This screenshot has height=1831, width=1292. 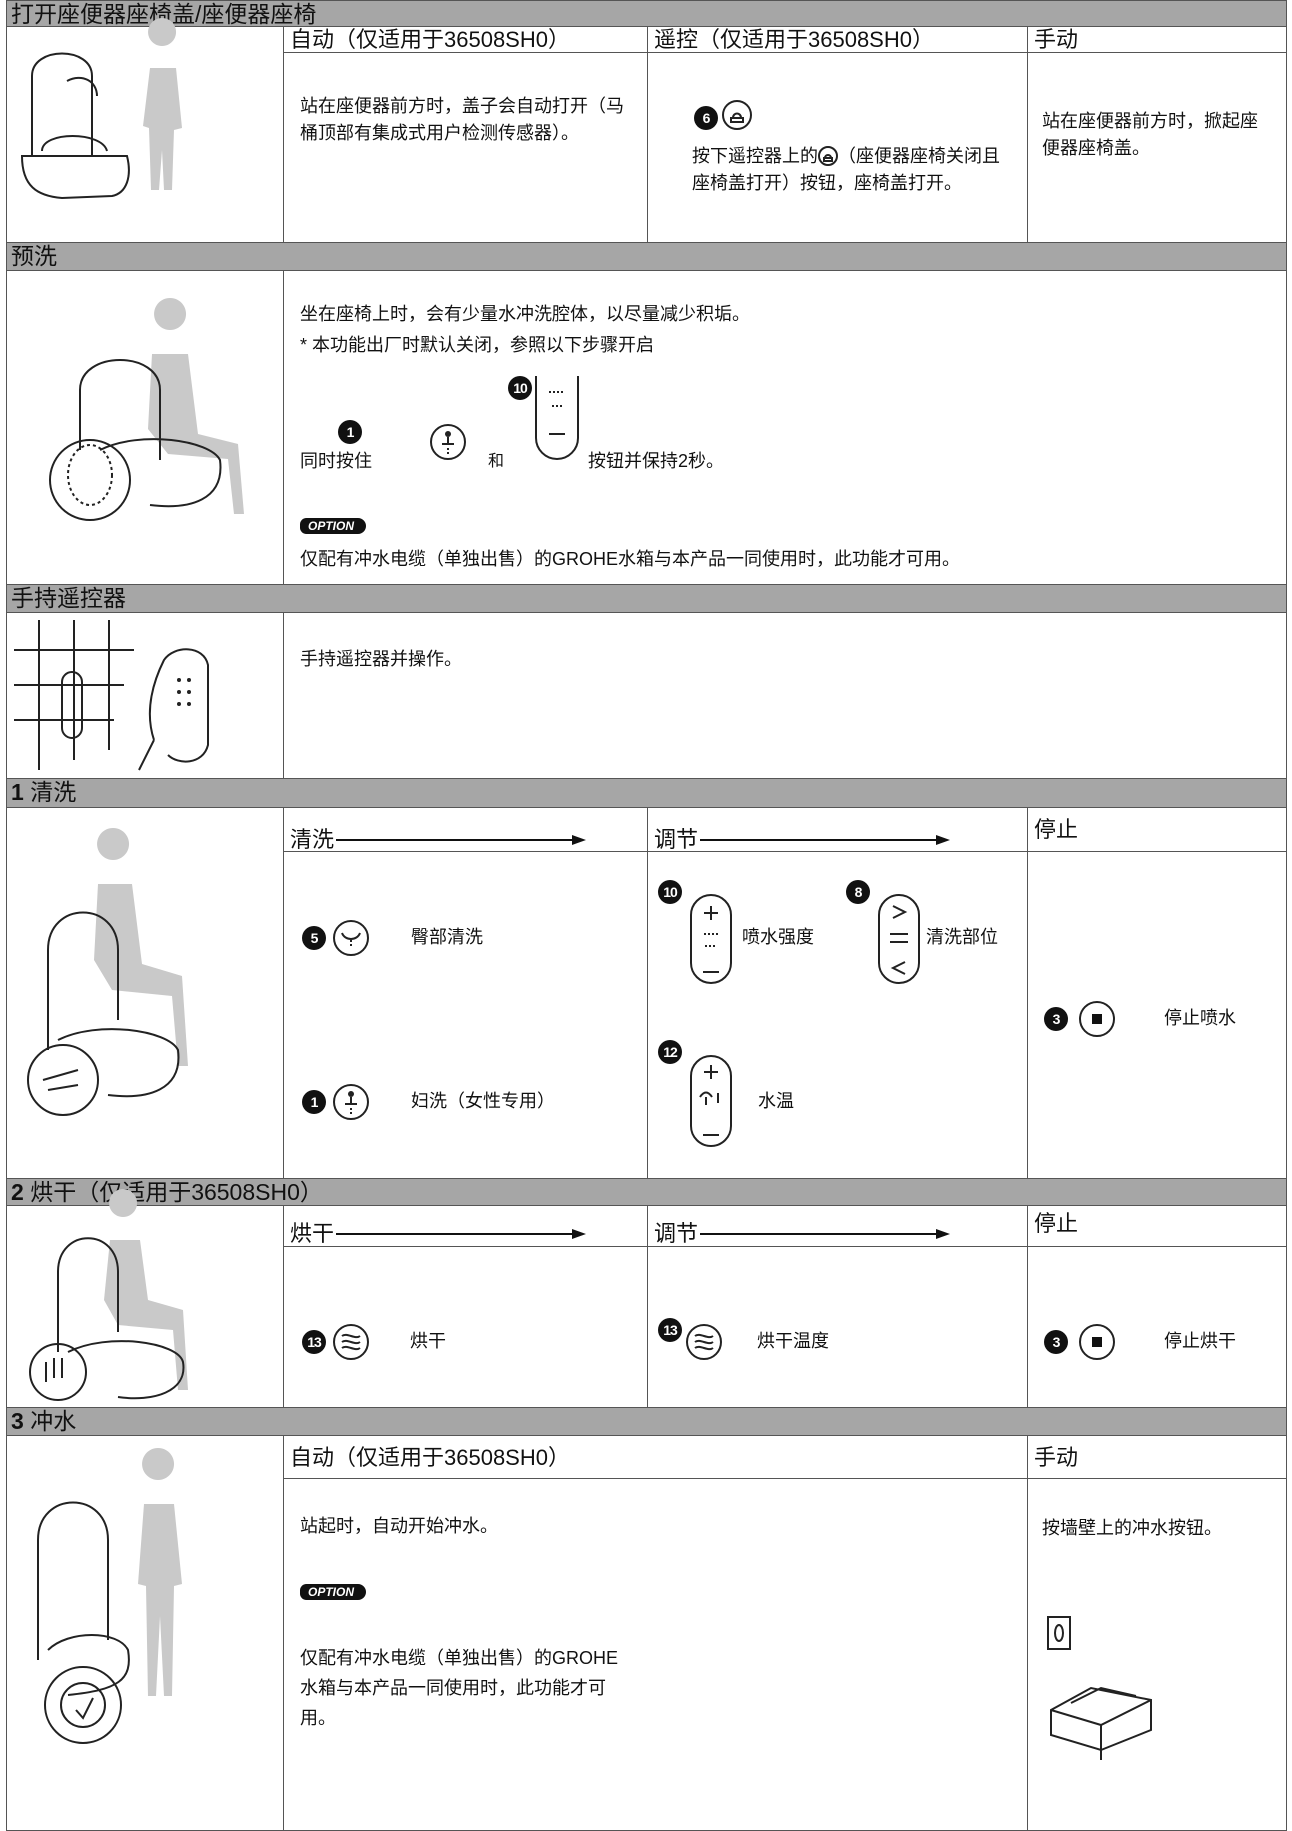 I want to click on body-text: 站起时，自动开始冲水。, so click(x=399, y=1526).